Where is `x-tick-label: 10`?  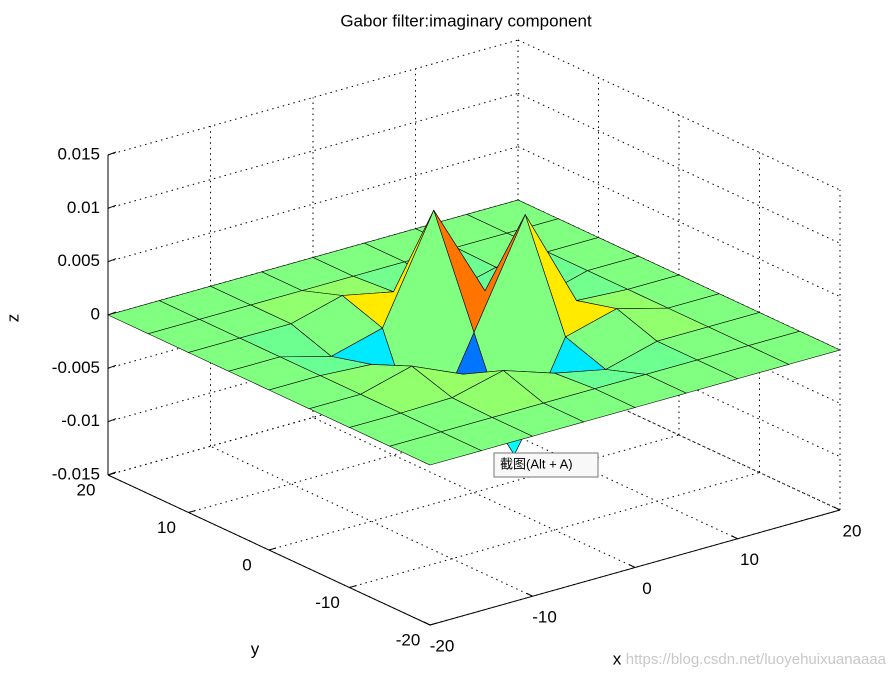
x-tick-label: 10 is located at coordinates (749, 559).